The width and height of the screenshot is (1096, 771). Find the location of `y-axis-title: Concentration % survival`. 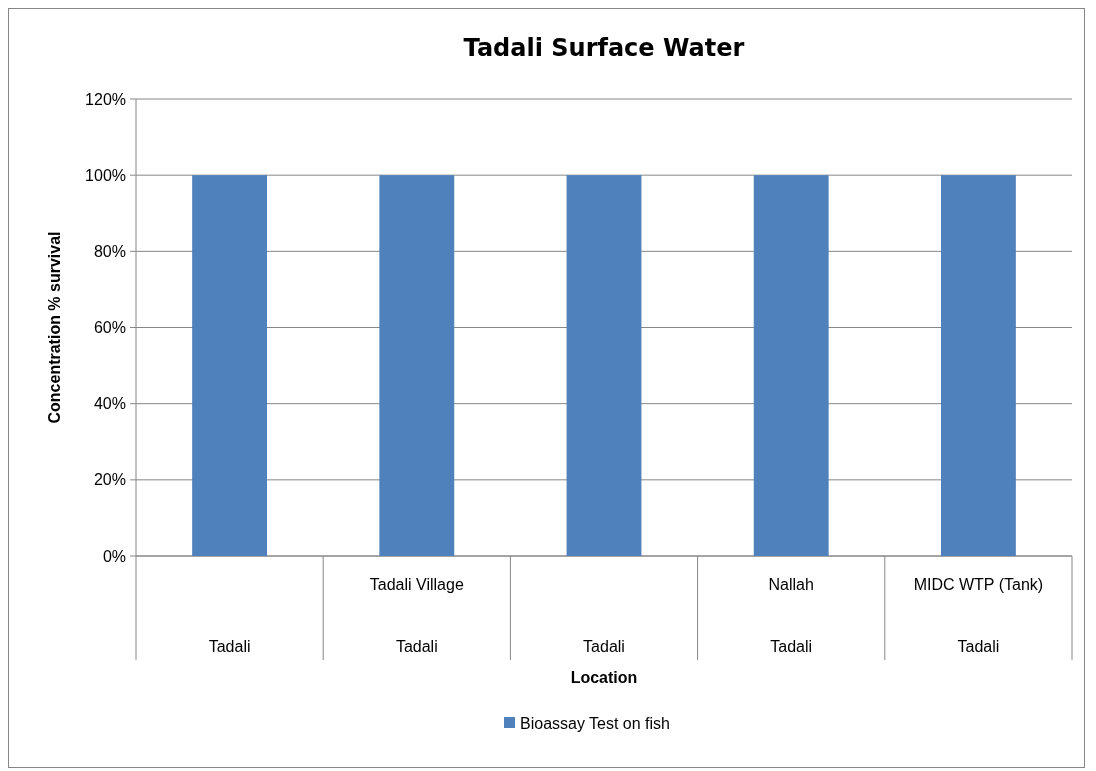

y-axis-title: Concentration % survival is located at coordinates (54, 327).